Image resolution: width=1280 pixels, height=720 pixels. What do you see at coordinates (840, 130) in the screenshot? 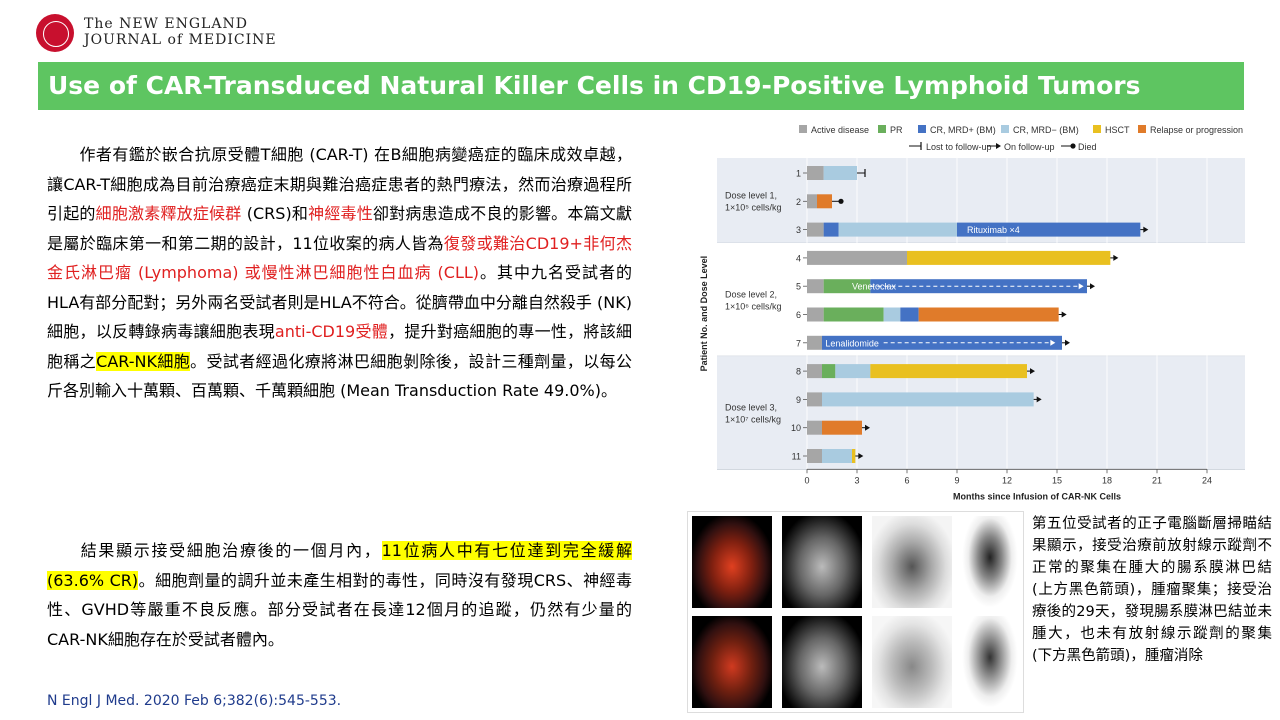
I see `legend-label: Active disease` at bounding box center [840, 130].